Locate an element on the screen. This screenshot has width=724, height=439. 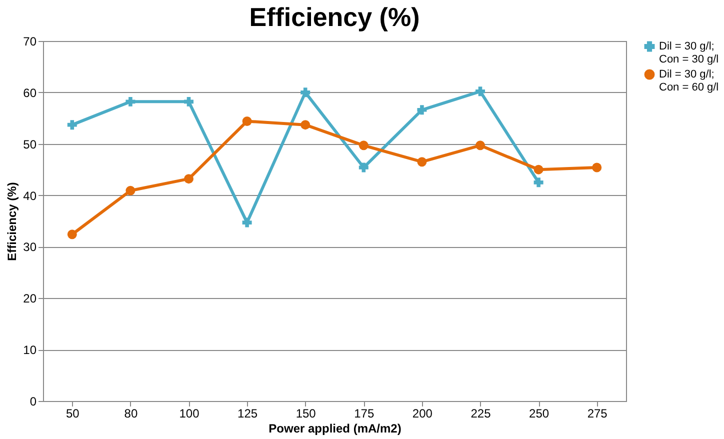
x-tick-label: 225 is located at coordinates (481, 413).